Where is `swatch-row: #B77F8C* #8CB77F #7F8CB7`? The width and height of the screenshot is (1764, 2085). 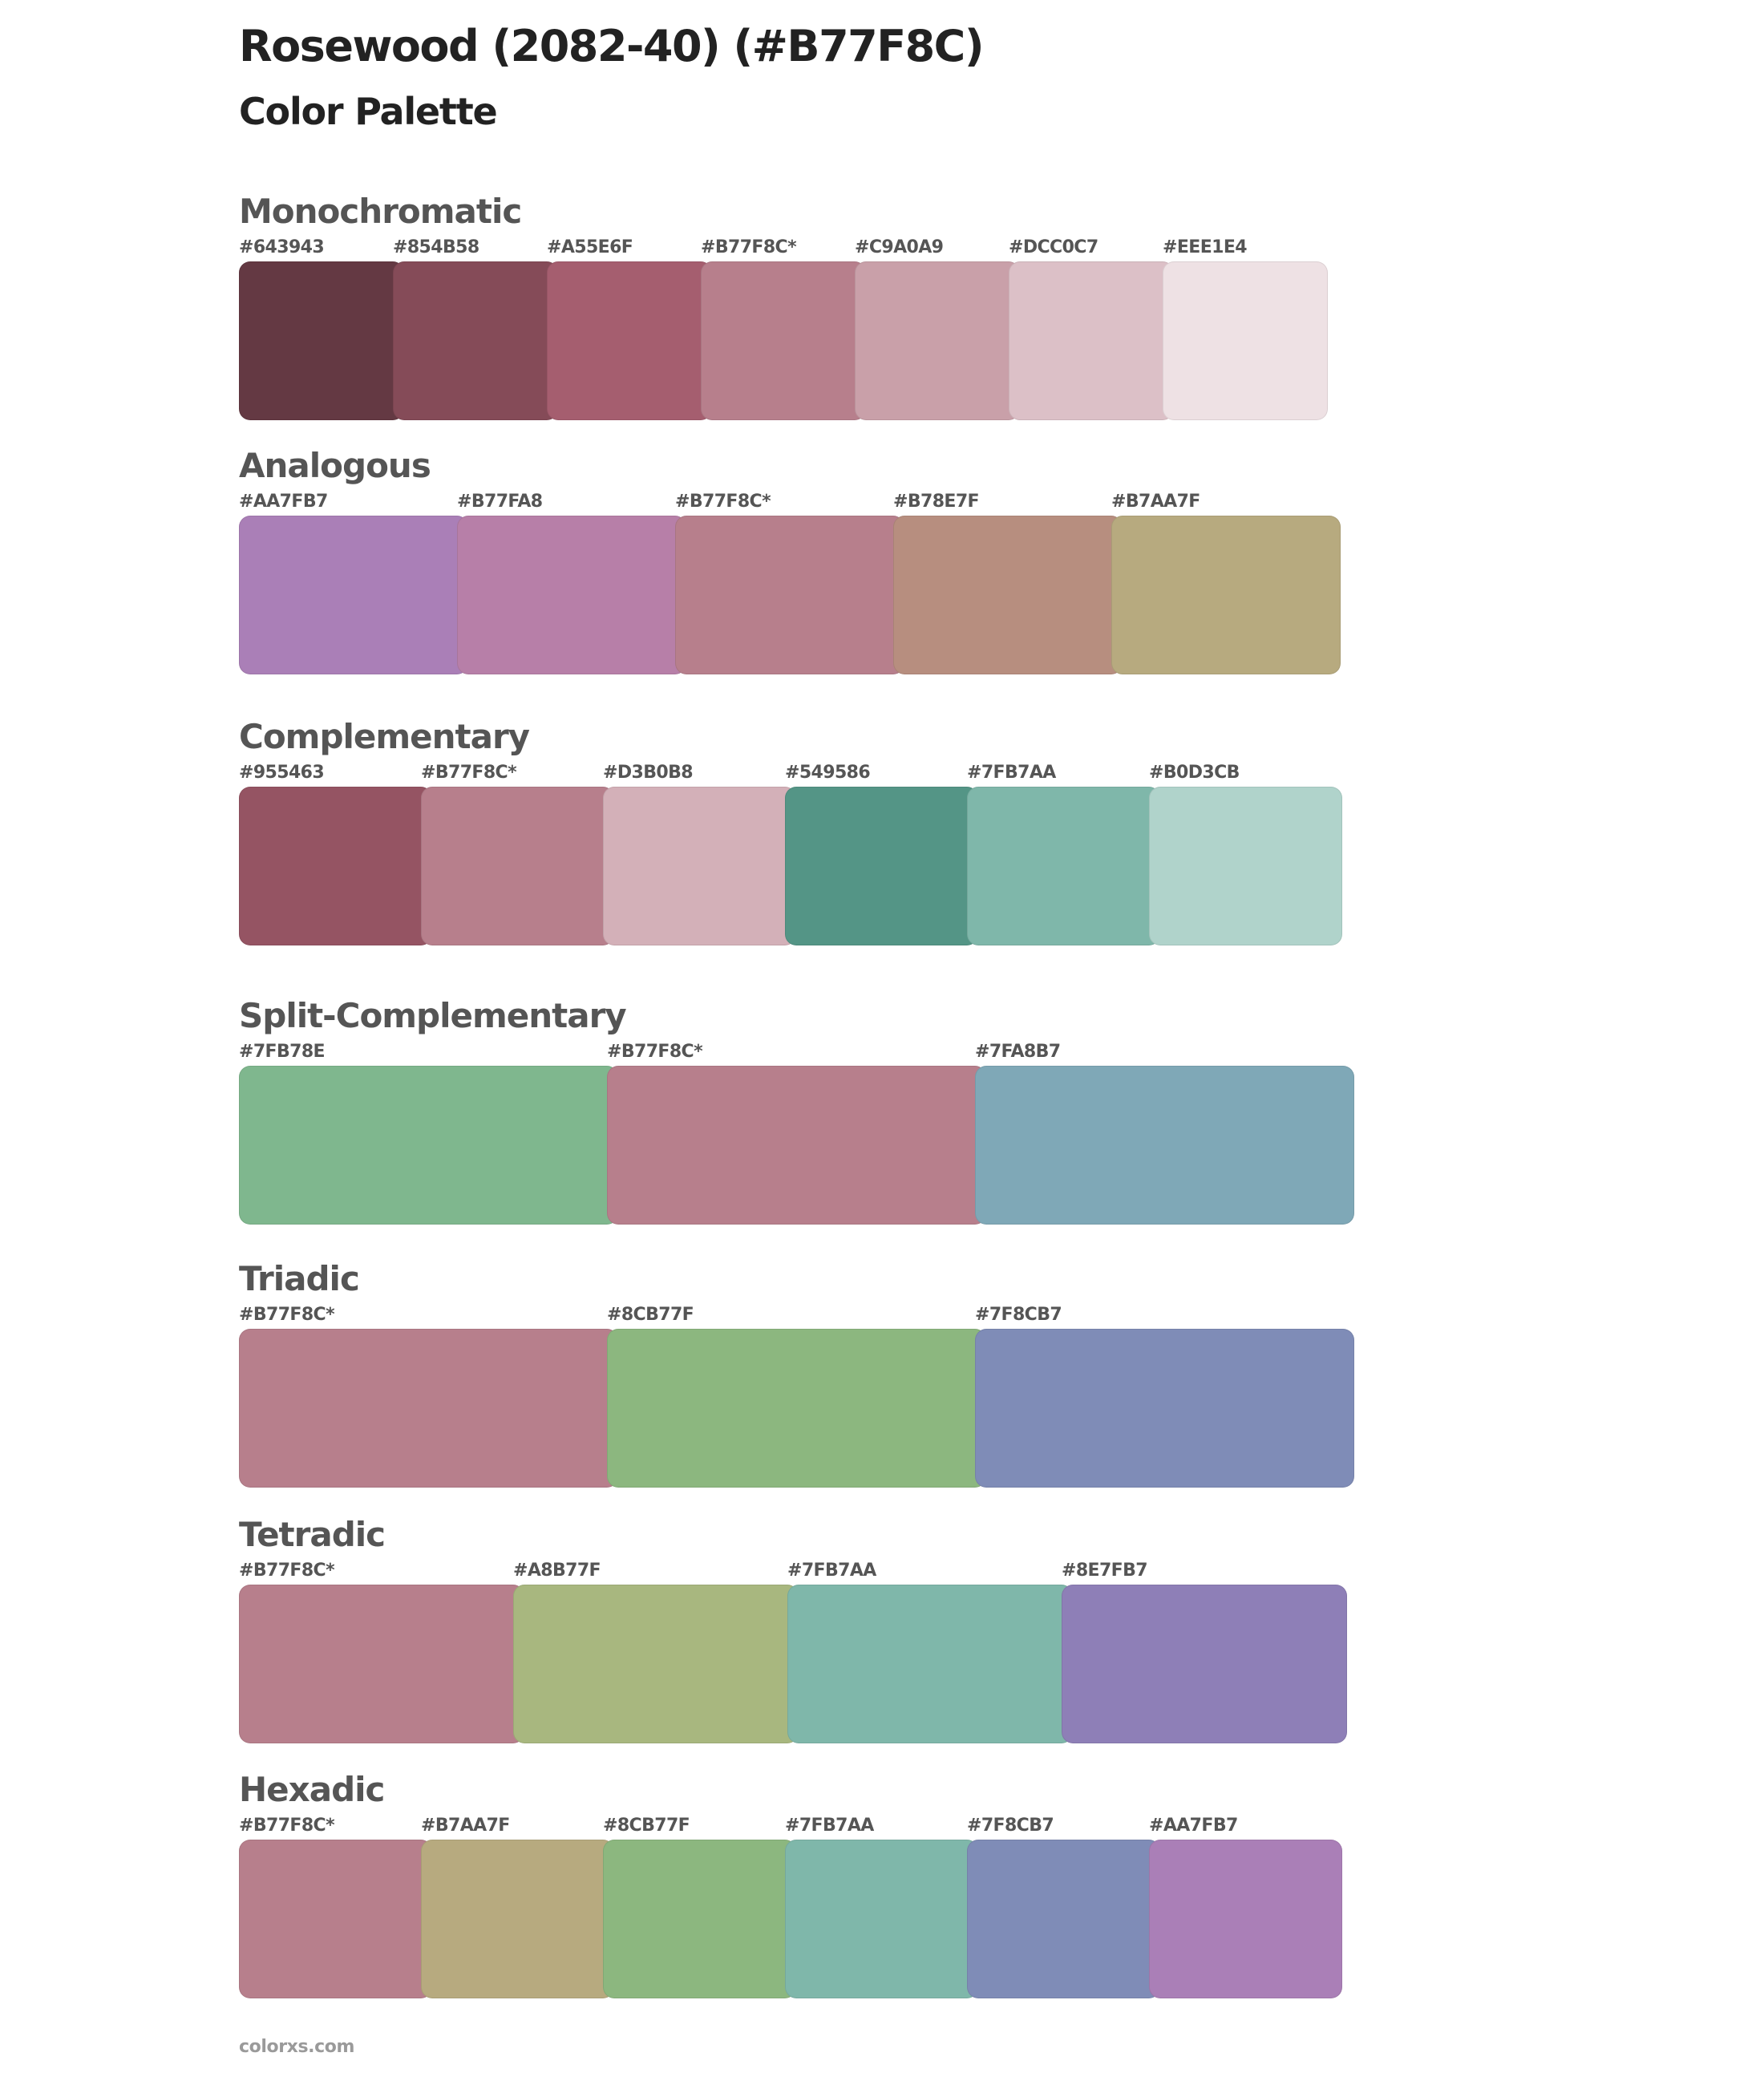
swatch-row: #B77F8C* #8CB77F #7F8CB7 is located at coordinates (800, 1417).